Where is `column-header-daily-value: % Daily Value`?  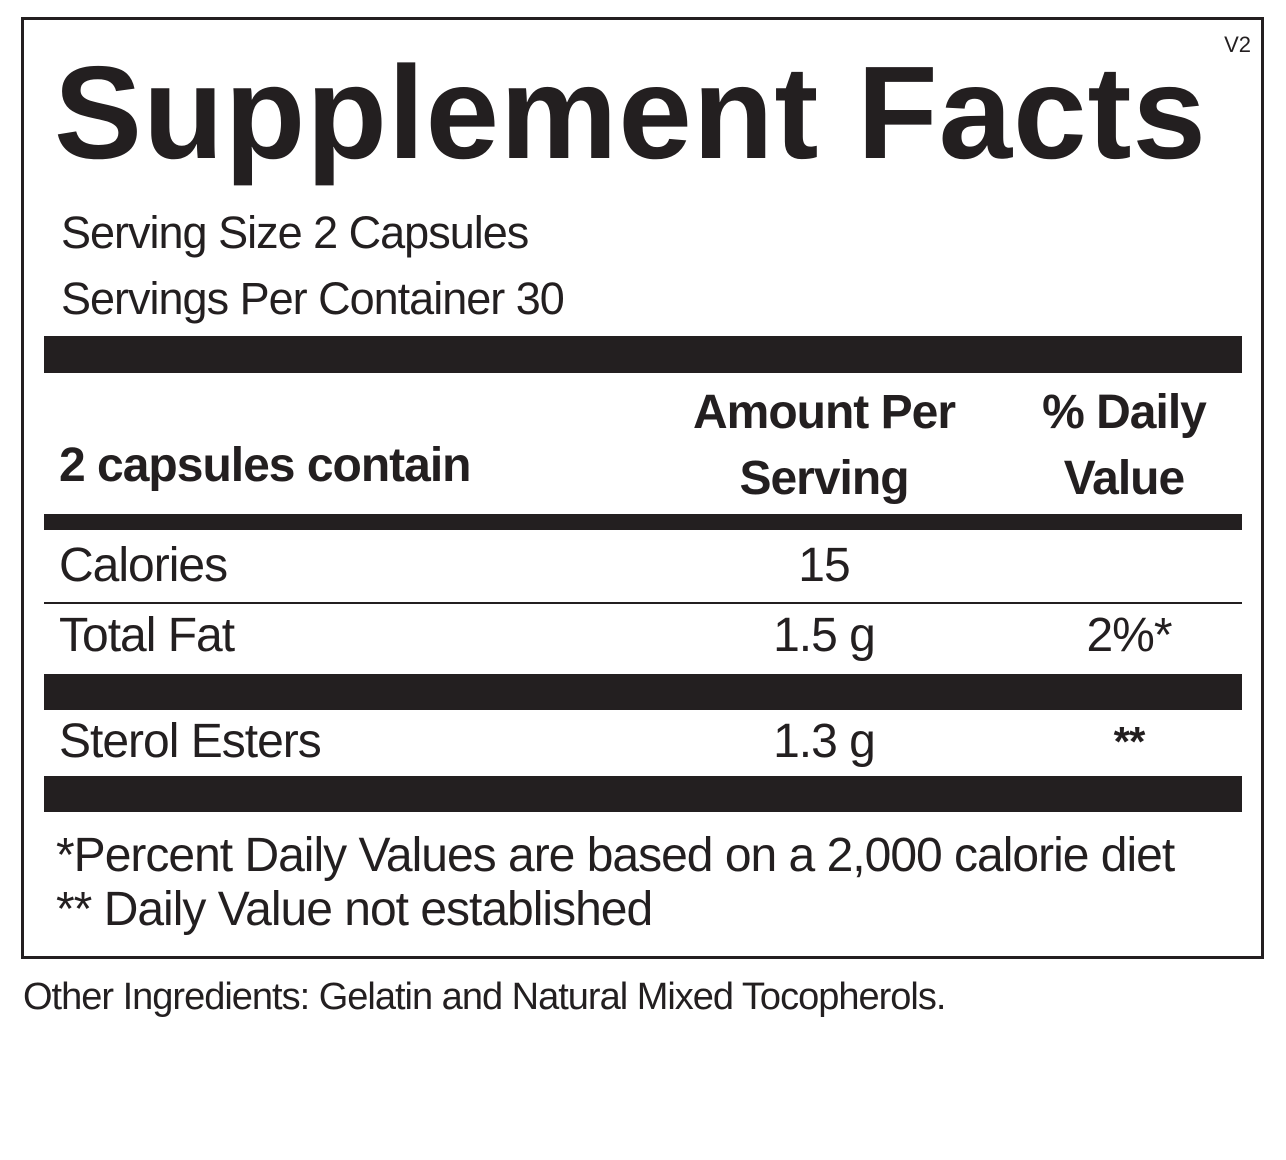
column-header-daily-value: % Daily Value is located at coordinates (1124, 446).